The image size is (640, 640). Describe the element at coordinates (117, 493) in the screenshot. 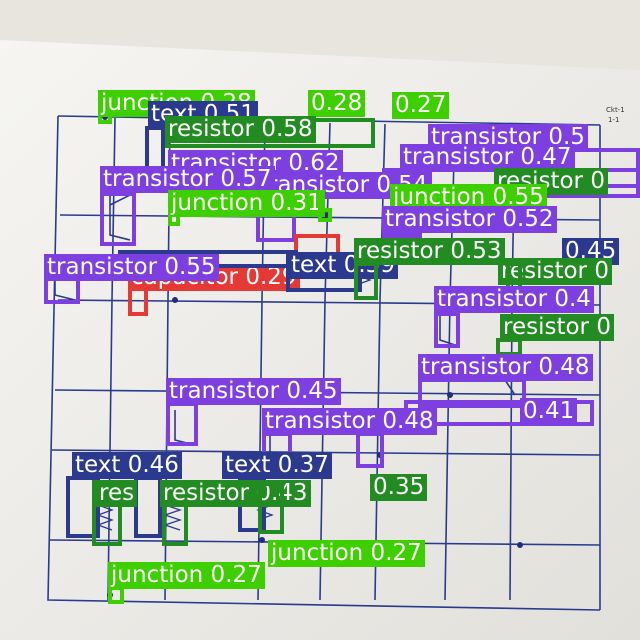

I see `resistor-label: res` at that location.